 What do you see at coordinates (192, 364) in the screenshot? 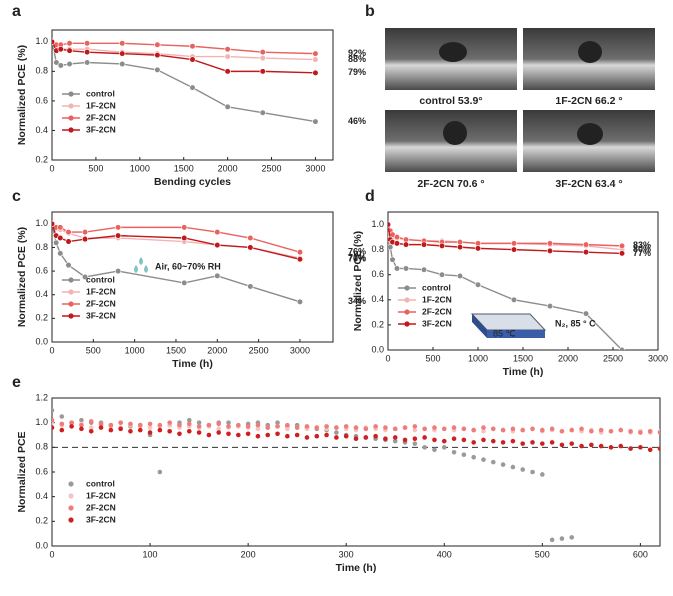
I see `x-axis-title: Time (h)` at bounding box center [192, 364].